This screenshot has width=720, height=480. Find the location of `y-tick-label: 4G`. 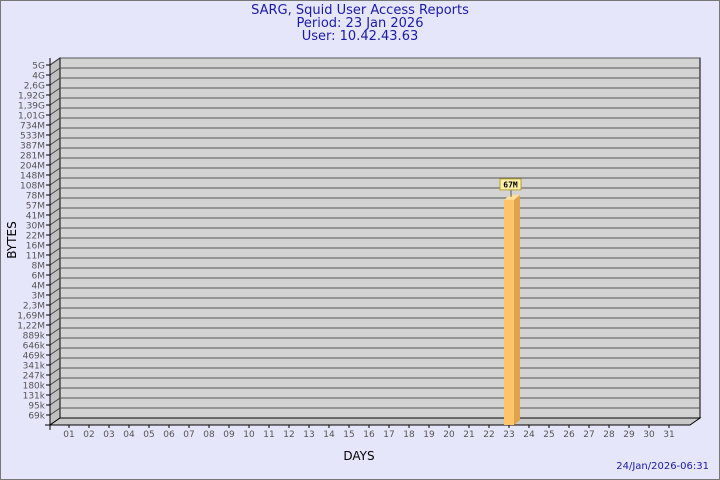

y-tick-label: 4G is located at coordinates (38, 77).